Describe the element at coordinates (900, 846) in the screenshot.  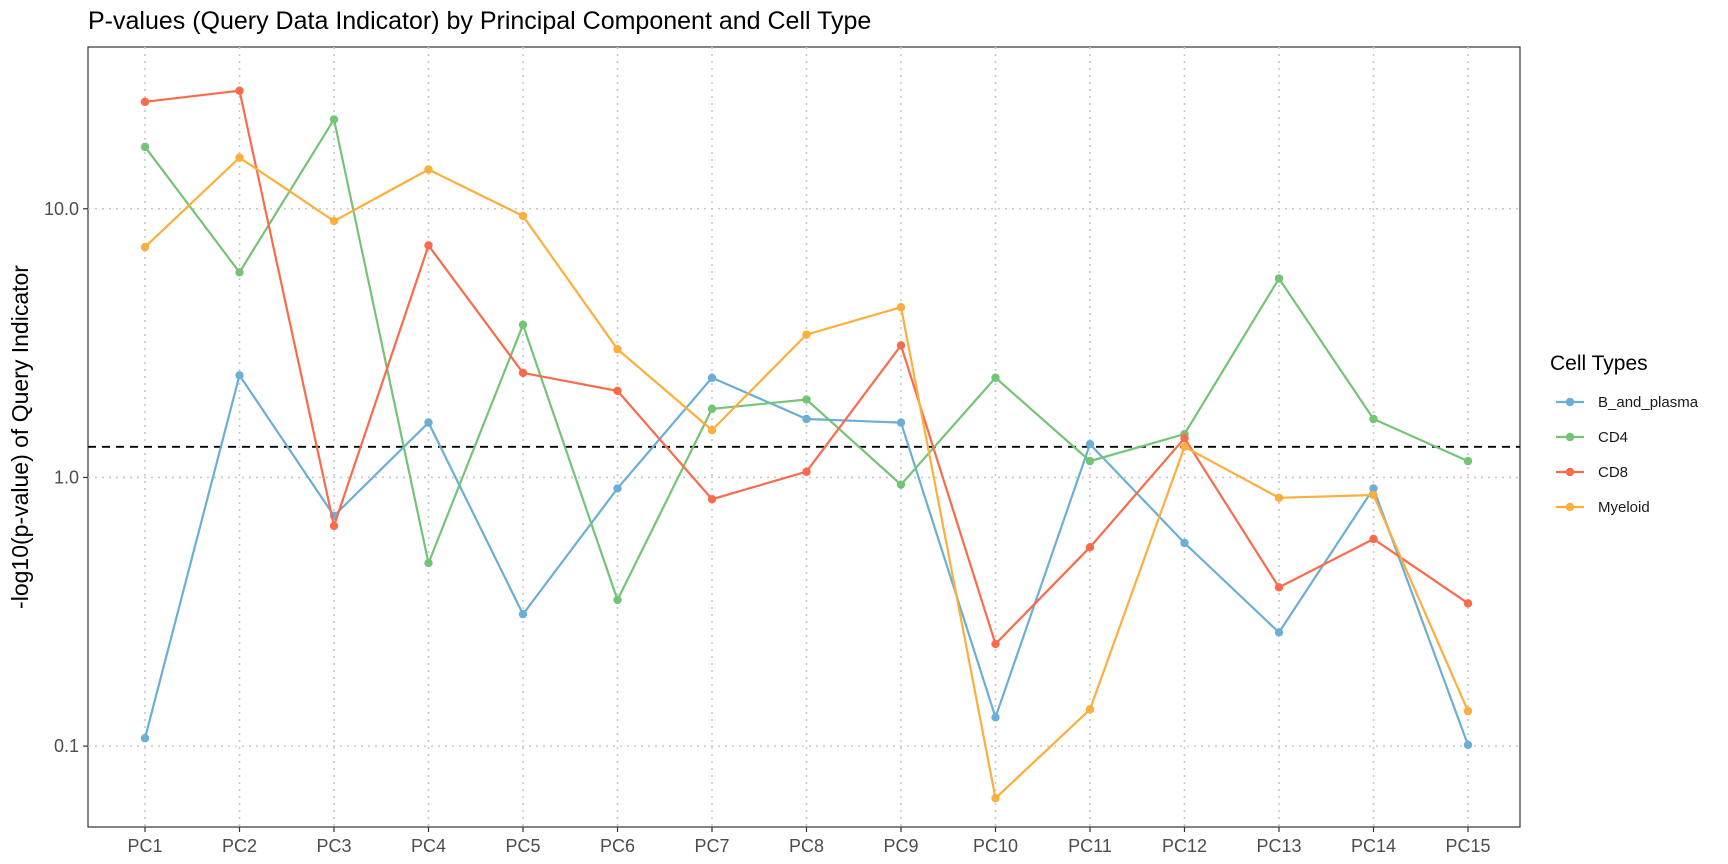
I see `x-tick-label: PC9` at that location.